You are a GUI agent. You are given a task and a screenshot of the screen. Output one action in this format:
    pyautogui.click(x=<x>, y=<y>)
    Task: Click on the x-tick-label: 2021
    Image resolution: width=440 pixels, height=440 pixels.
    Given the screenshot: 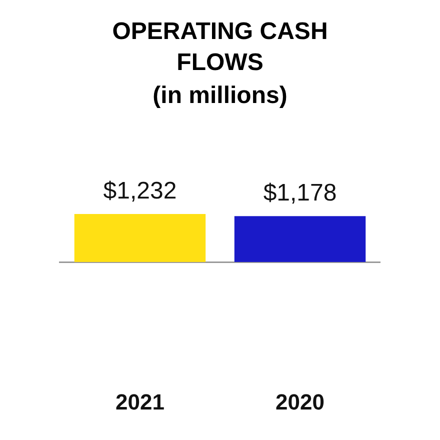 What is the action you would take?
    pyautogui.click(x=140, y=401)
    